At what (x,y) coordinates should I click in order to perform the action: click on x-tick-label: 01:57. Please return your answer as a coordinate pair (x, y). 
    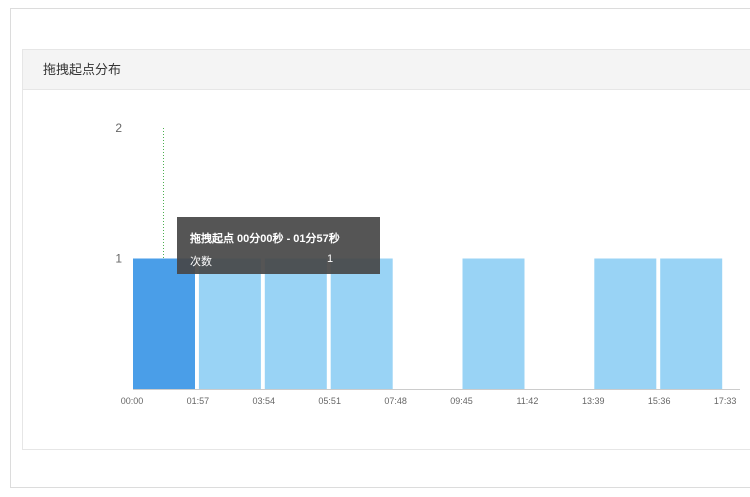
    Looking at the image, I should click on (198, 401).